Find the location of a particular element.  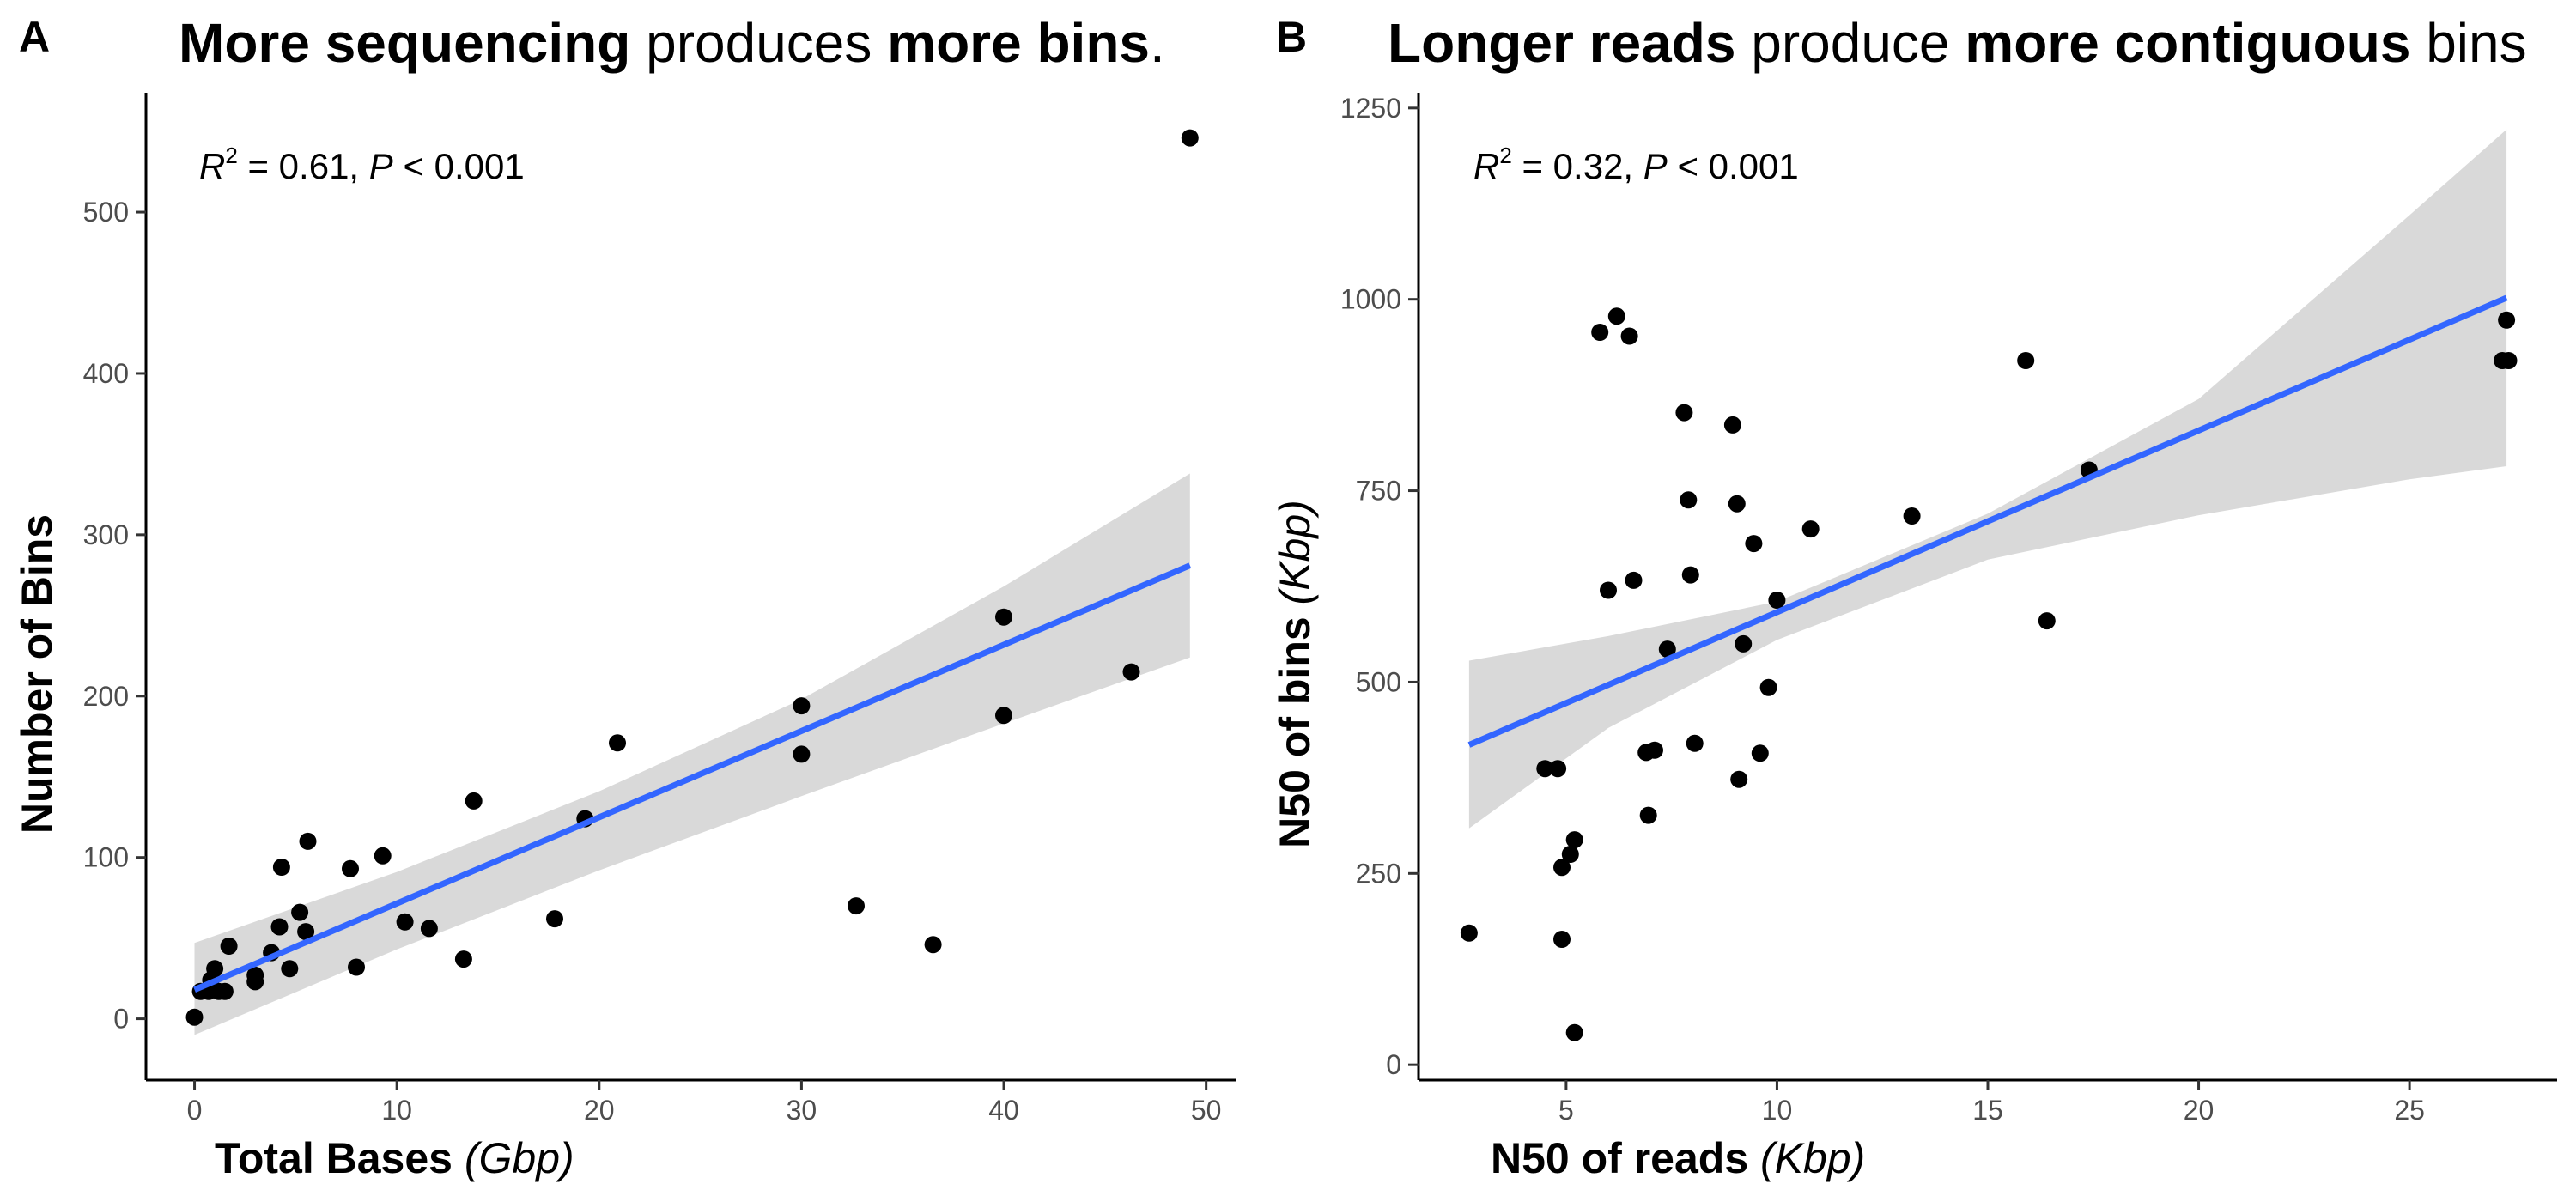

panel-b-x-axis-title: N50 of reads (Kbp) is located at coordinates (1678, 1158).